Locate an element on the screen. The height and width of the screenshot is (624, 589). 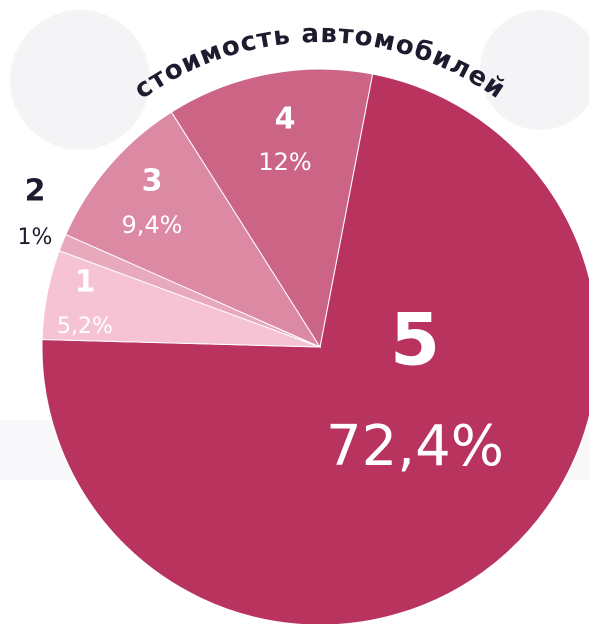
slice-category: 5 is located at coordinates (415, 340).